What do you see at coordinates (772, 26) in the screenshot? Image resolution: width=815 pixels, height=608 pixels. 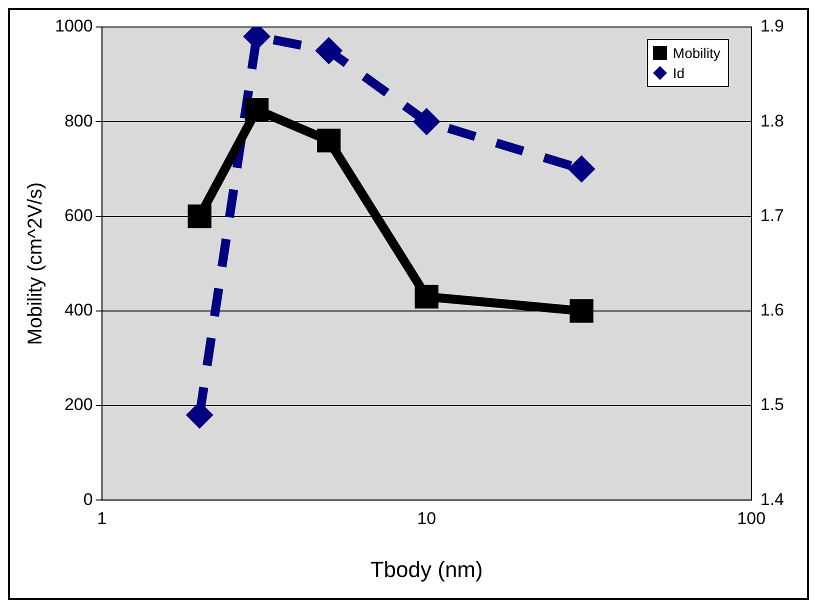 I see `y2-tick-label: 1.9` at bounding box center [772, 26].